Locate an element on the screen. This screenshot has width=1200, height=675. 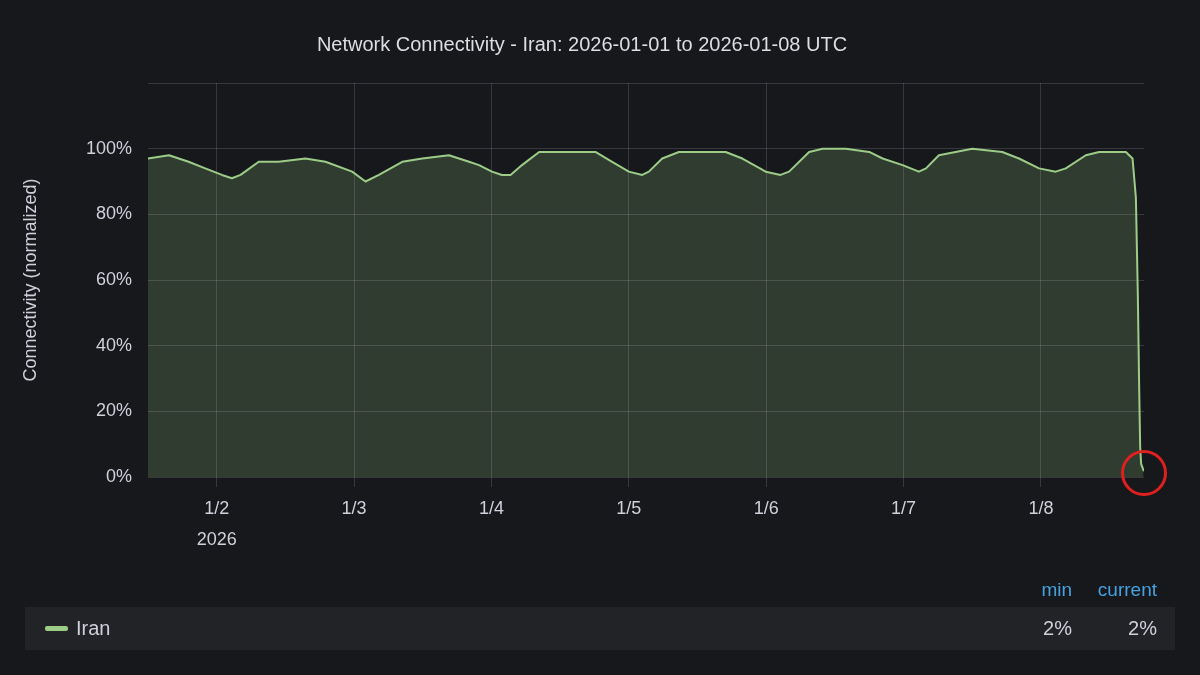
x-tick-label: 1/6 is located at coordinates (766, 507).